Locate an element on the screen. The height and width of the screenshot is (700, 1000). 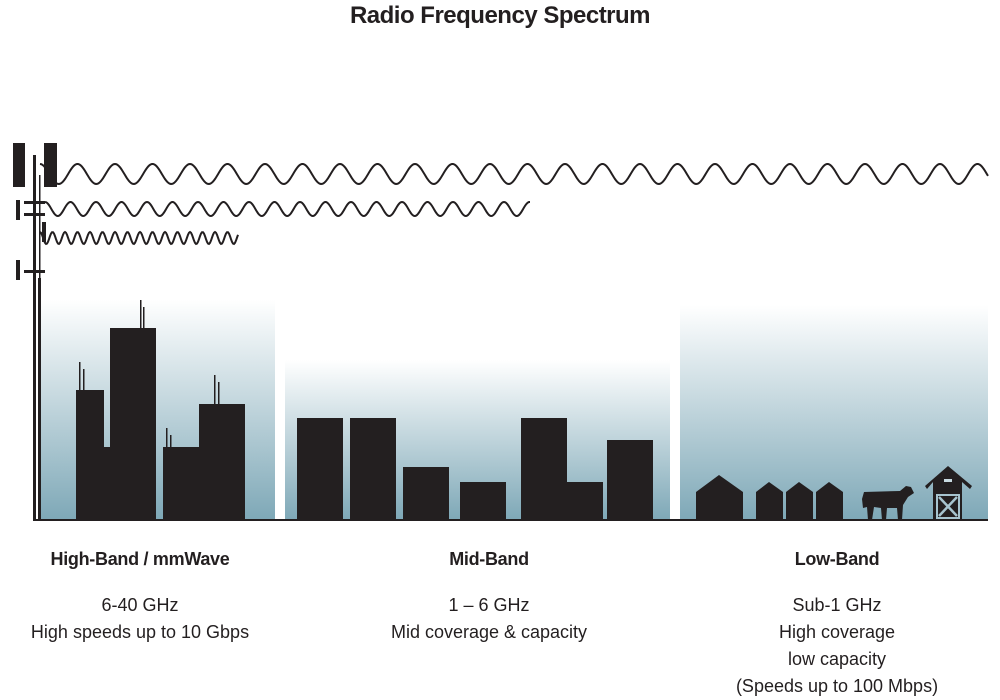
diagram-title: Radio Frequency Spectrum is located at coordinates (500, 15).